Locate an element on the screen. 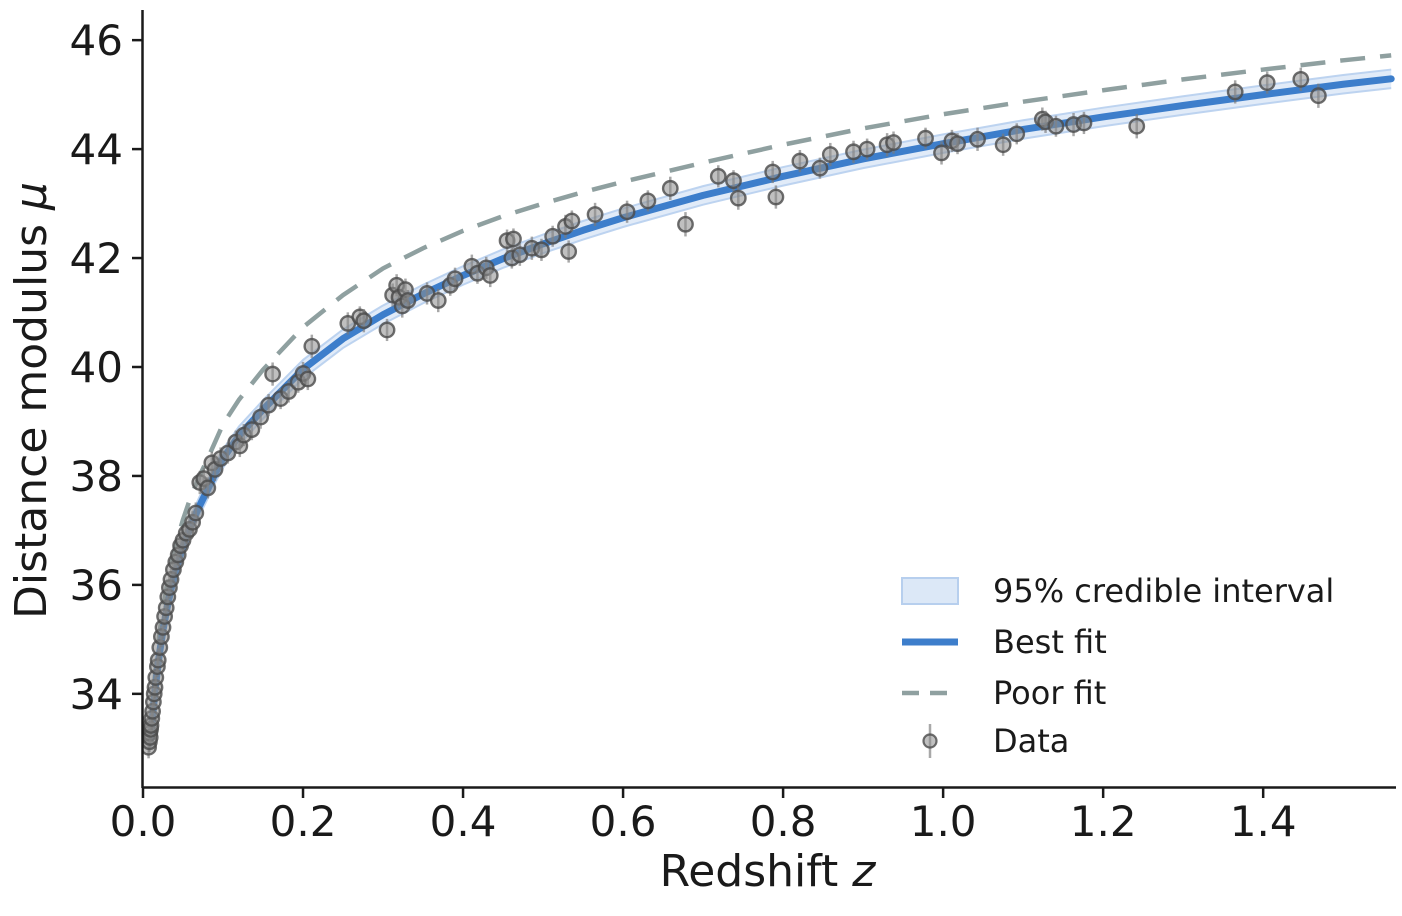 The height and width of the screenshot is (916, 1402). y-tick-label: 44 is located at coordinates (96, 149).